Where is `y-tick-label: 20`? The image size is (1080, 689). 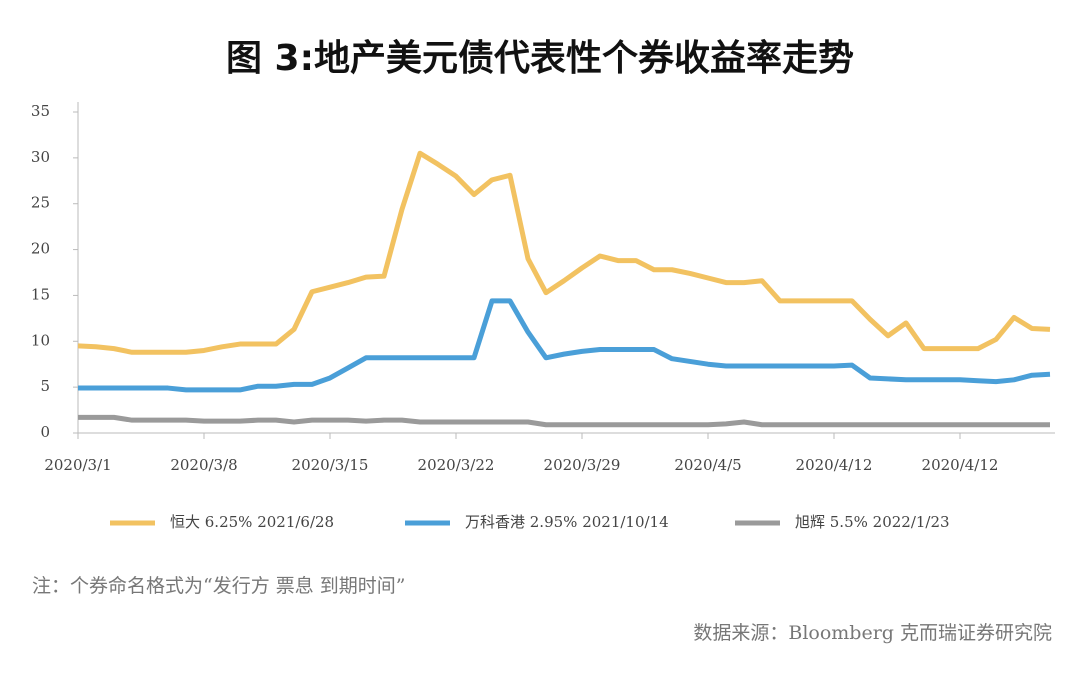 y-tick-label: 20 is located at coordinates (40, 249).